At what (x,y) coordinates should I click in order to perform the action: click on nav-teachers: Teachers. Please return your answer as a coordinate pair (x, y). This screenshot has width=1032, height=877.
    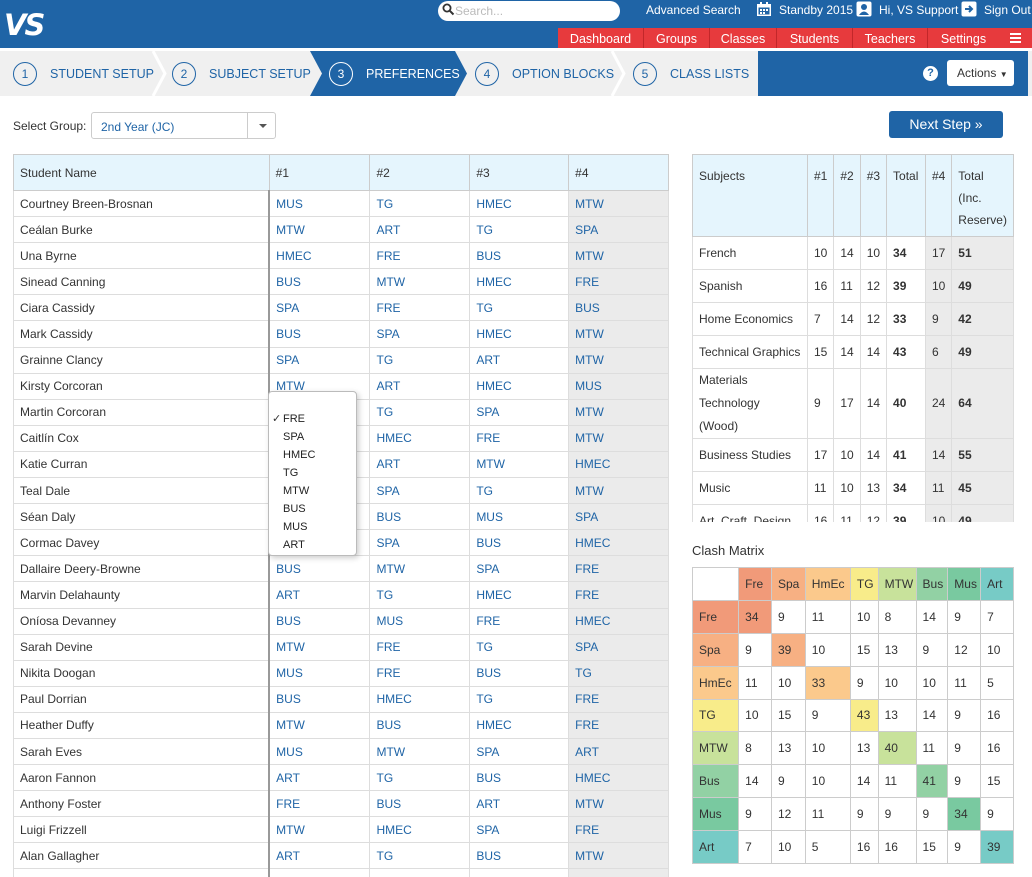
    Looking at the image, I should click on (889, 38).